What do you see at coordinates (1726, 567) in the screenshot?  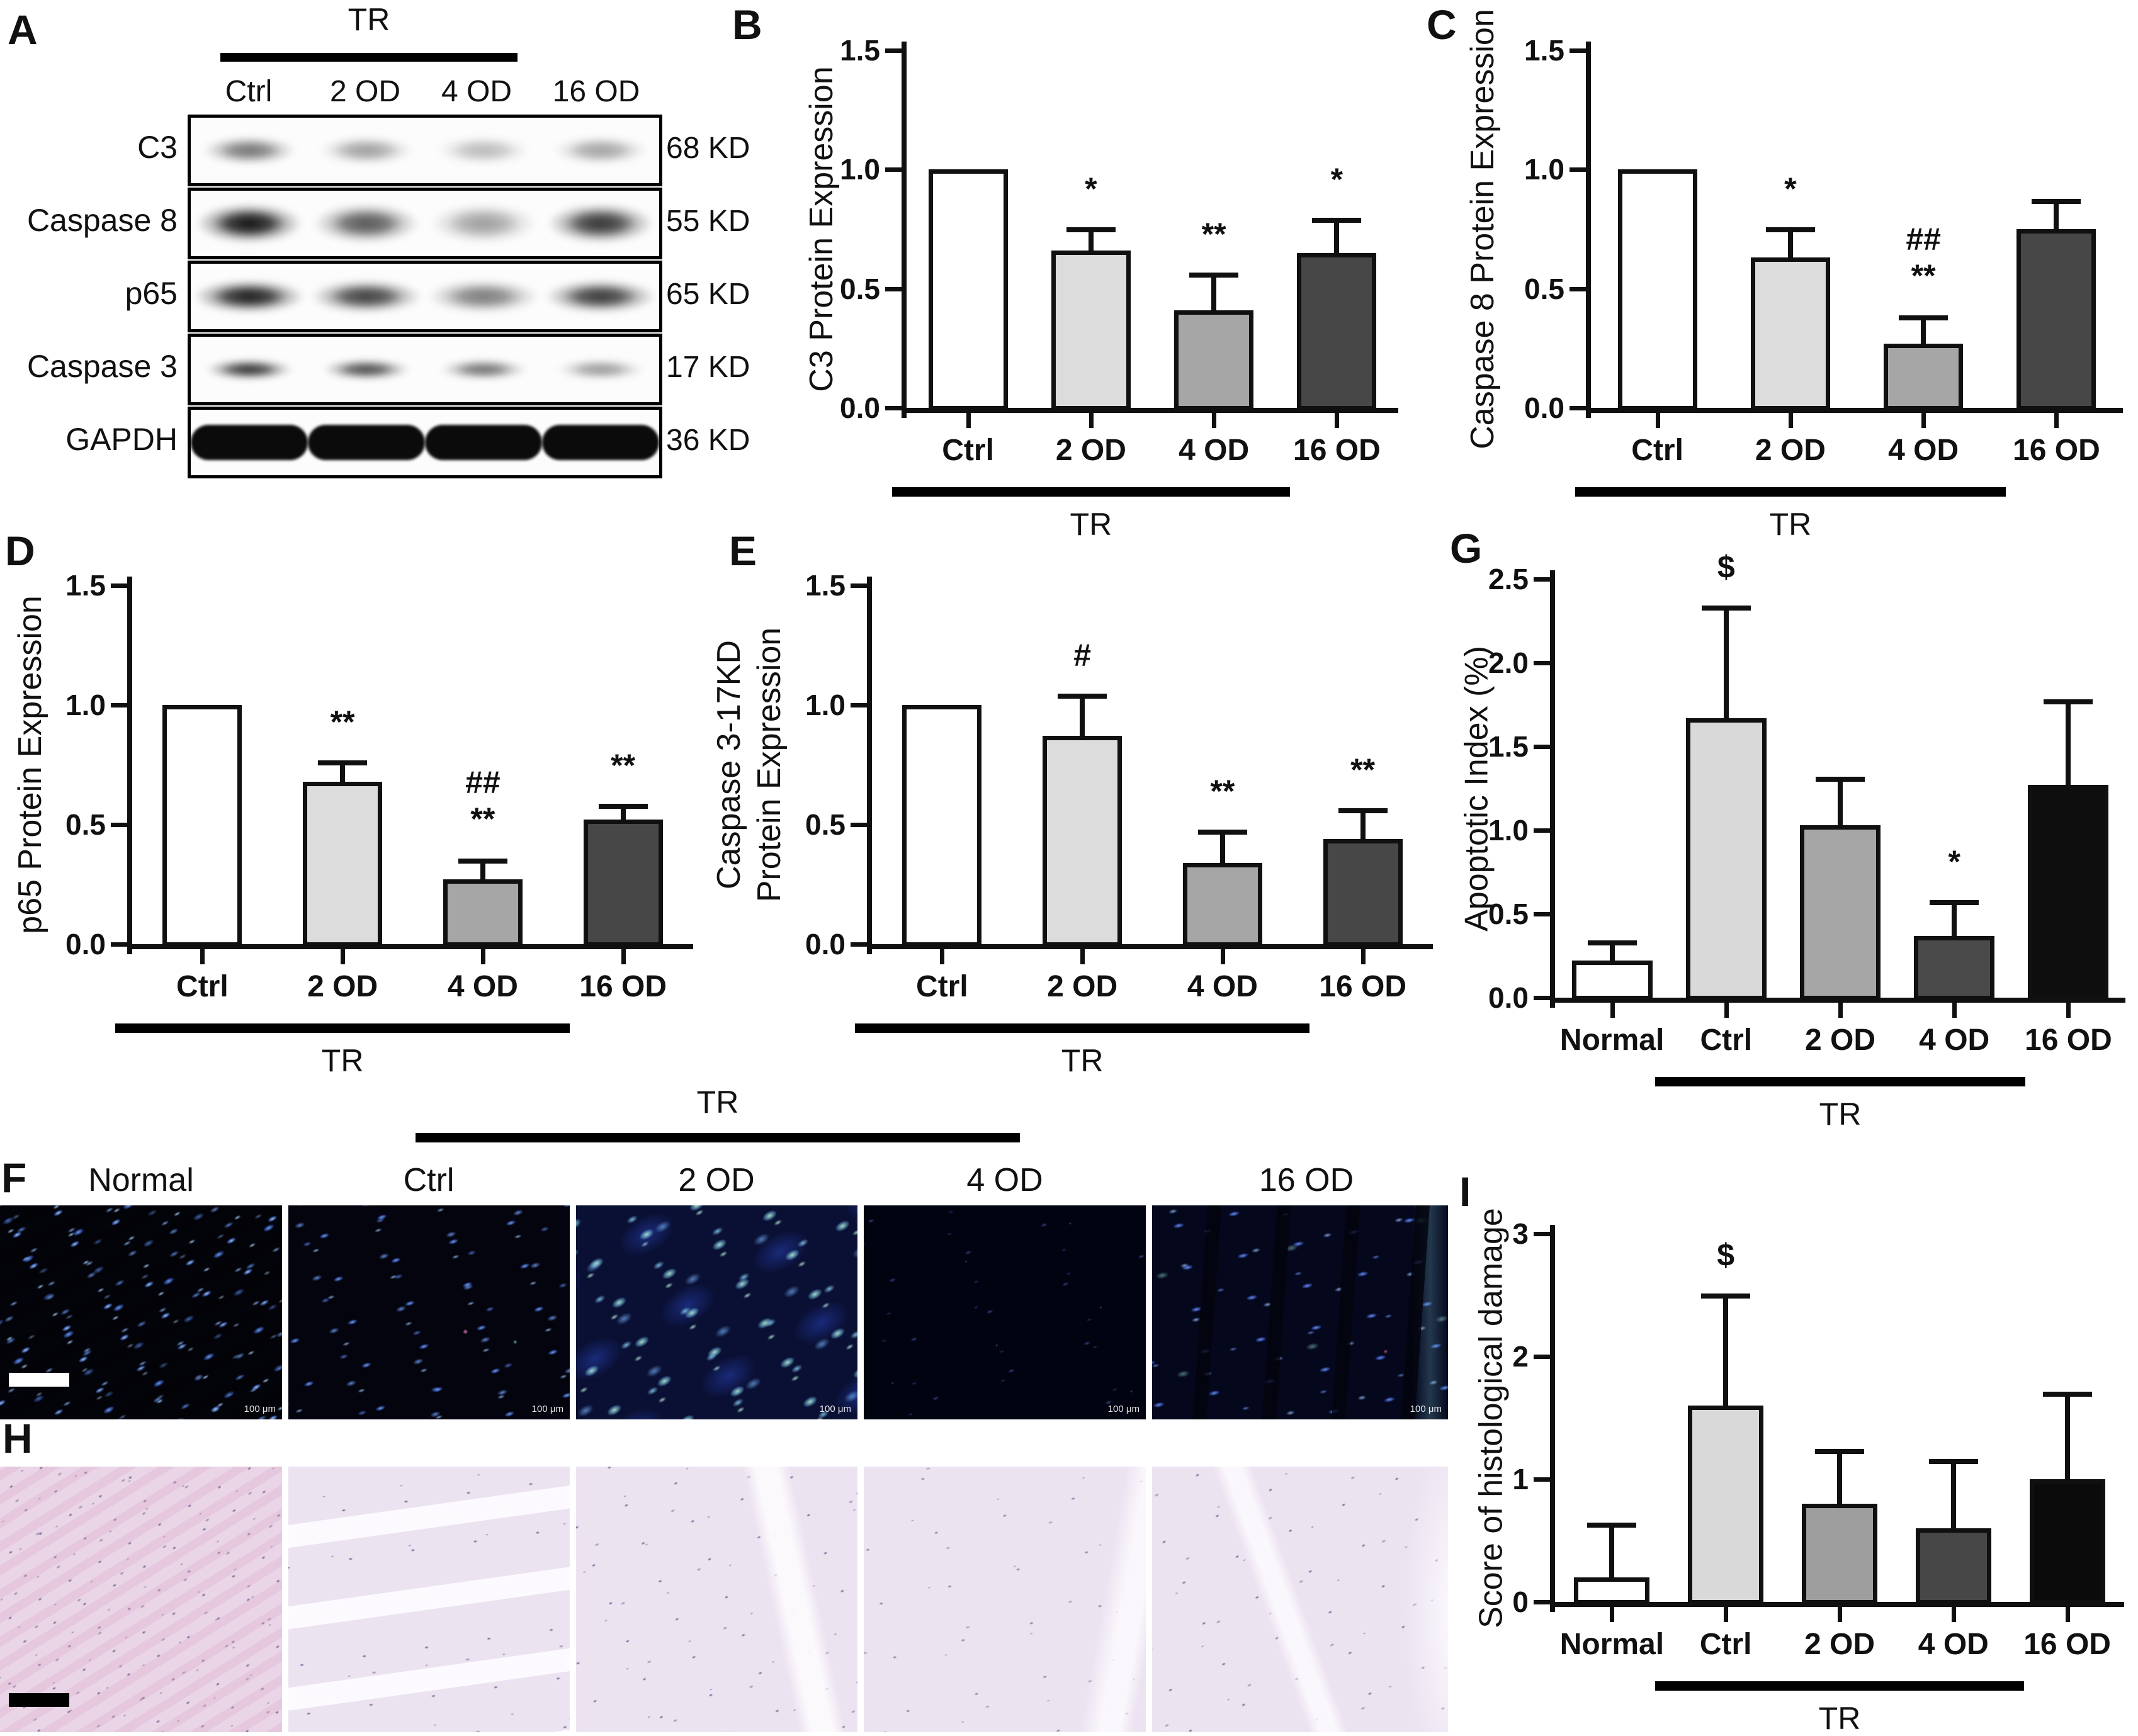 I see `significance-symbol: $` at bounding box center [1726, 567].